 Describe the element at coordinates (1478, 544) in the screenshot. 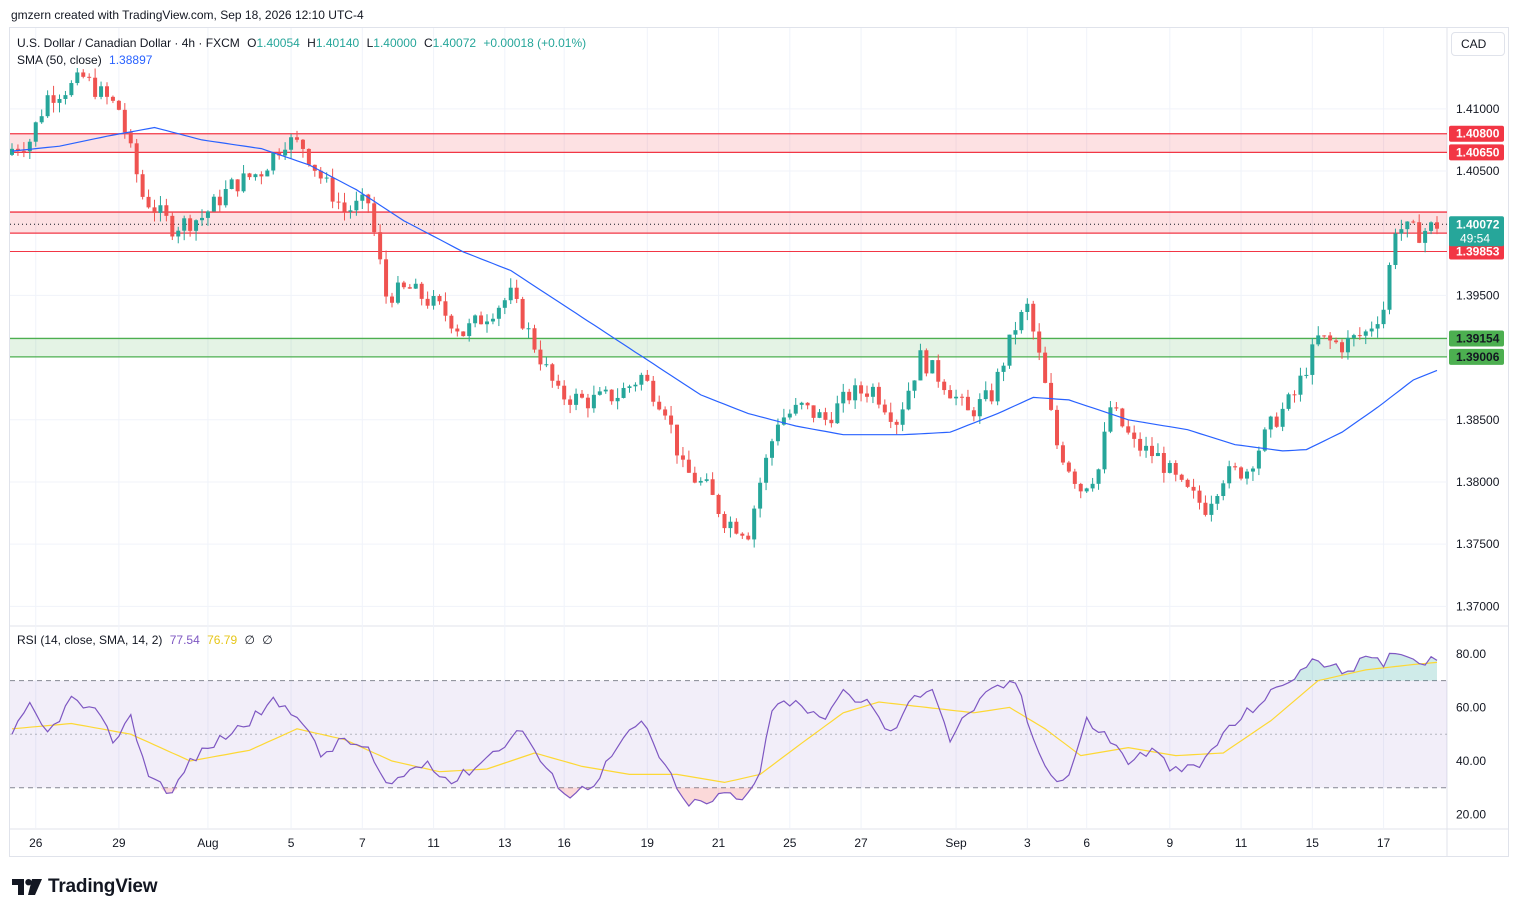

I see `price-tick-label: 1.37500` at that location.